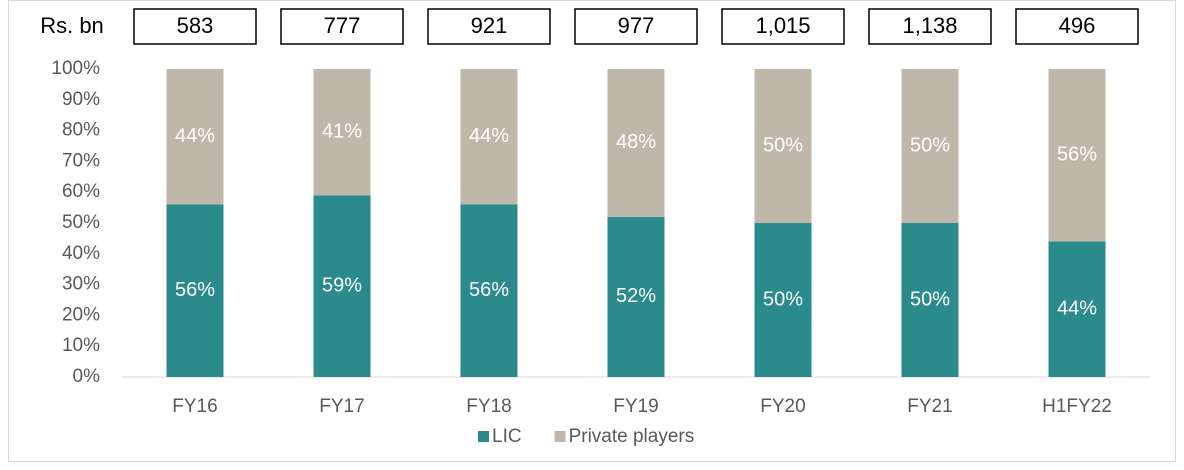 This screenshot has height=470, width=1184. Describe the element at coordinates (81, 191) in the screenshot. I see `y-tick-label: 60%` at that location.